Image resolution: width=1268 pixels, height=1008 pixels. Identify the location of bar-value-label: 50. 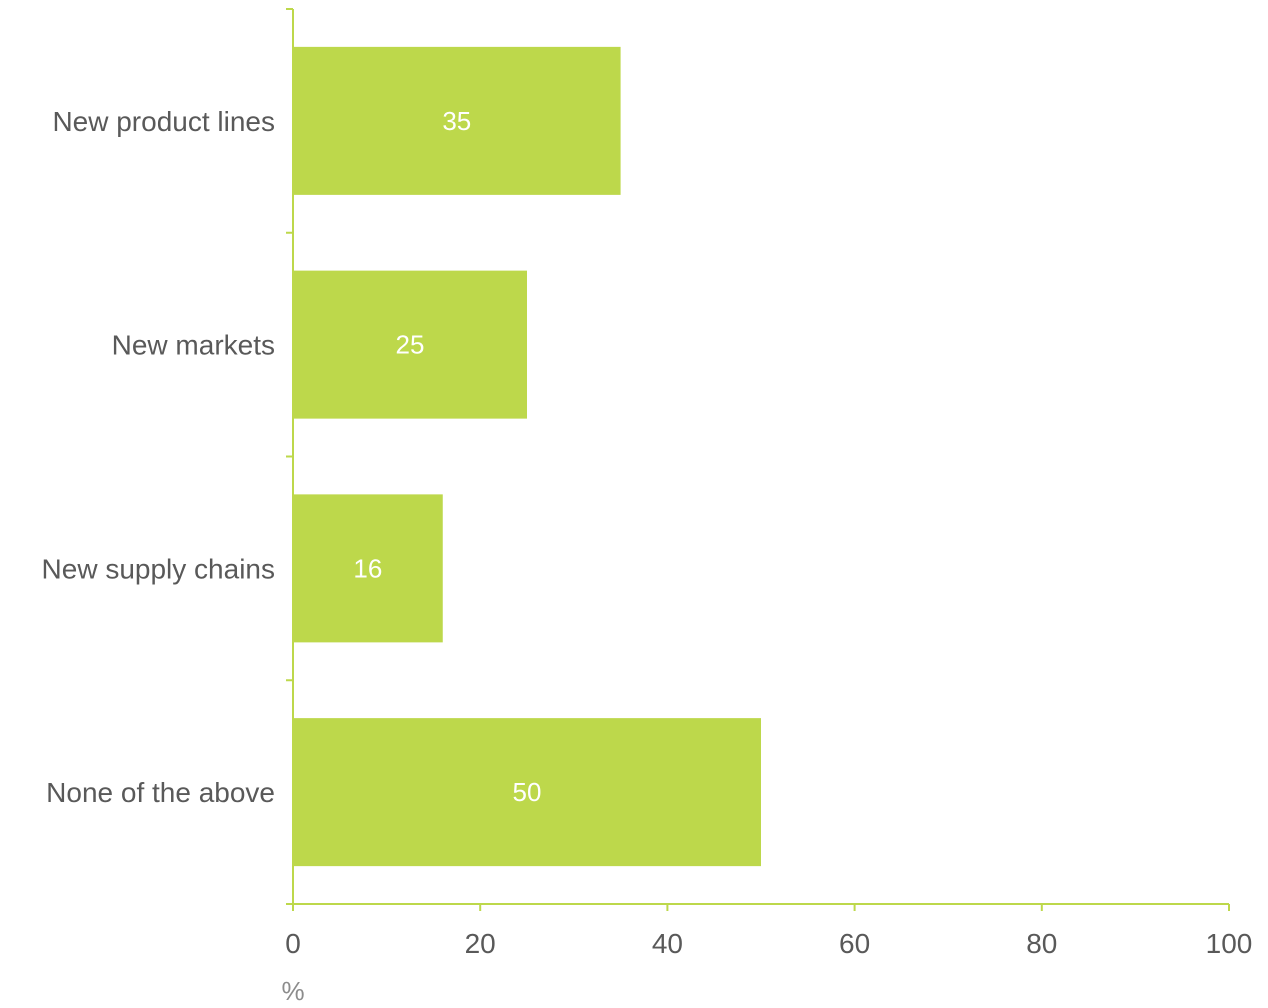
(527, 792).